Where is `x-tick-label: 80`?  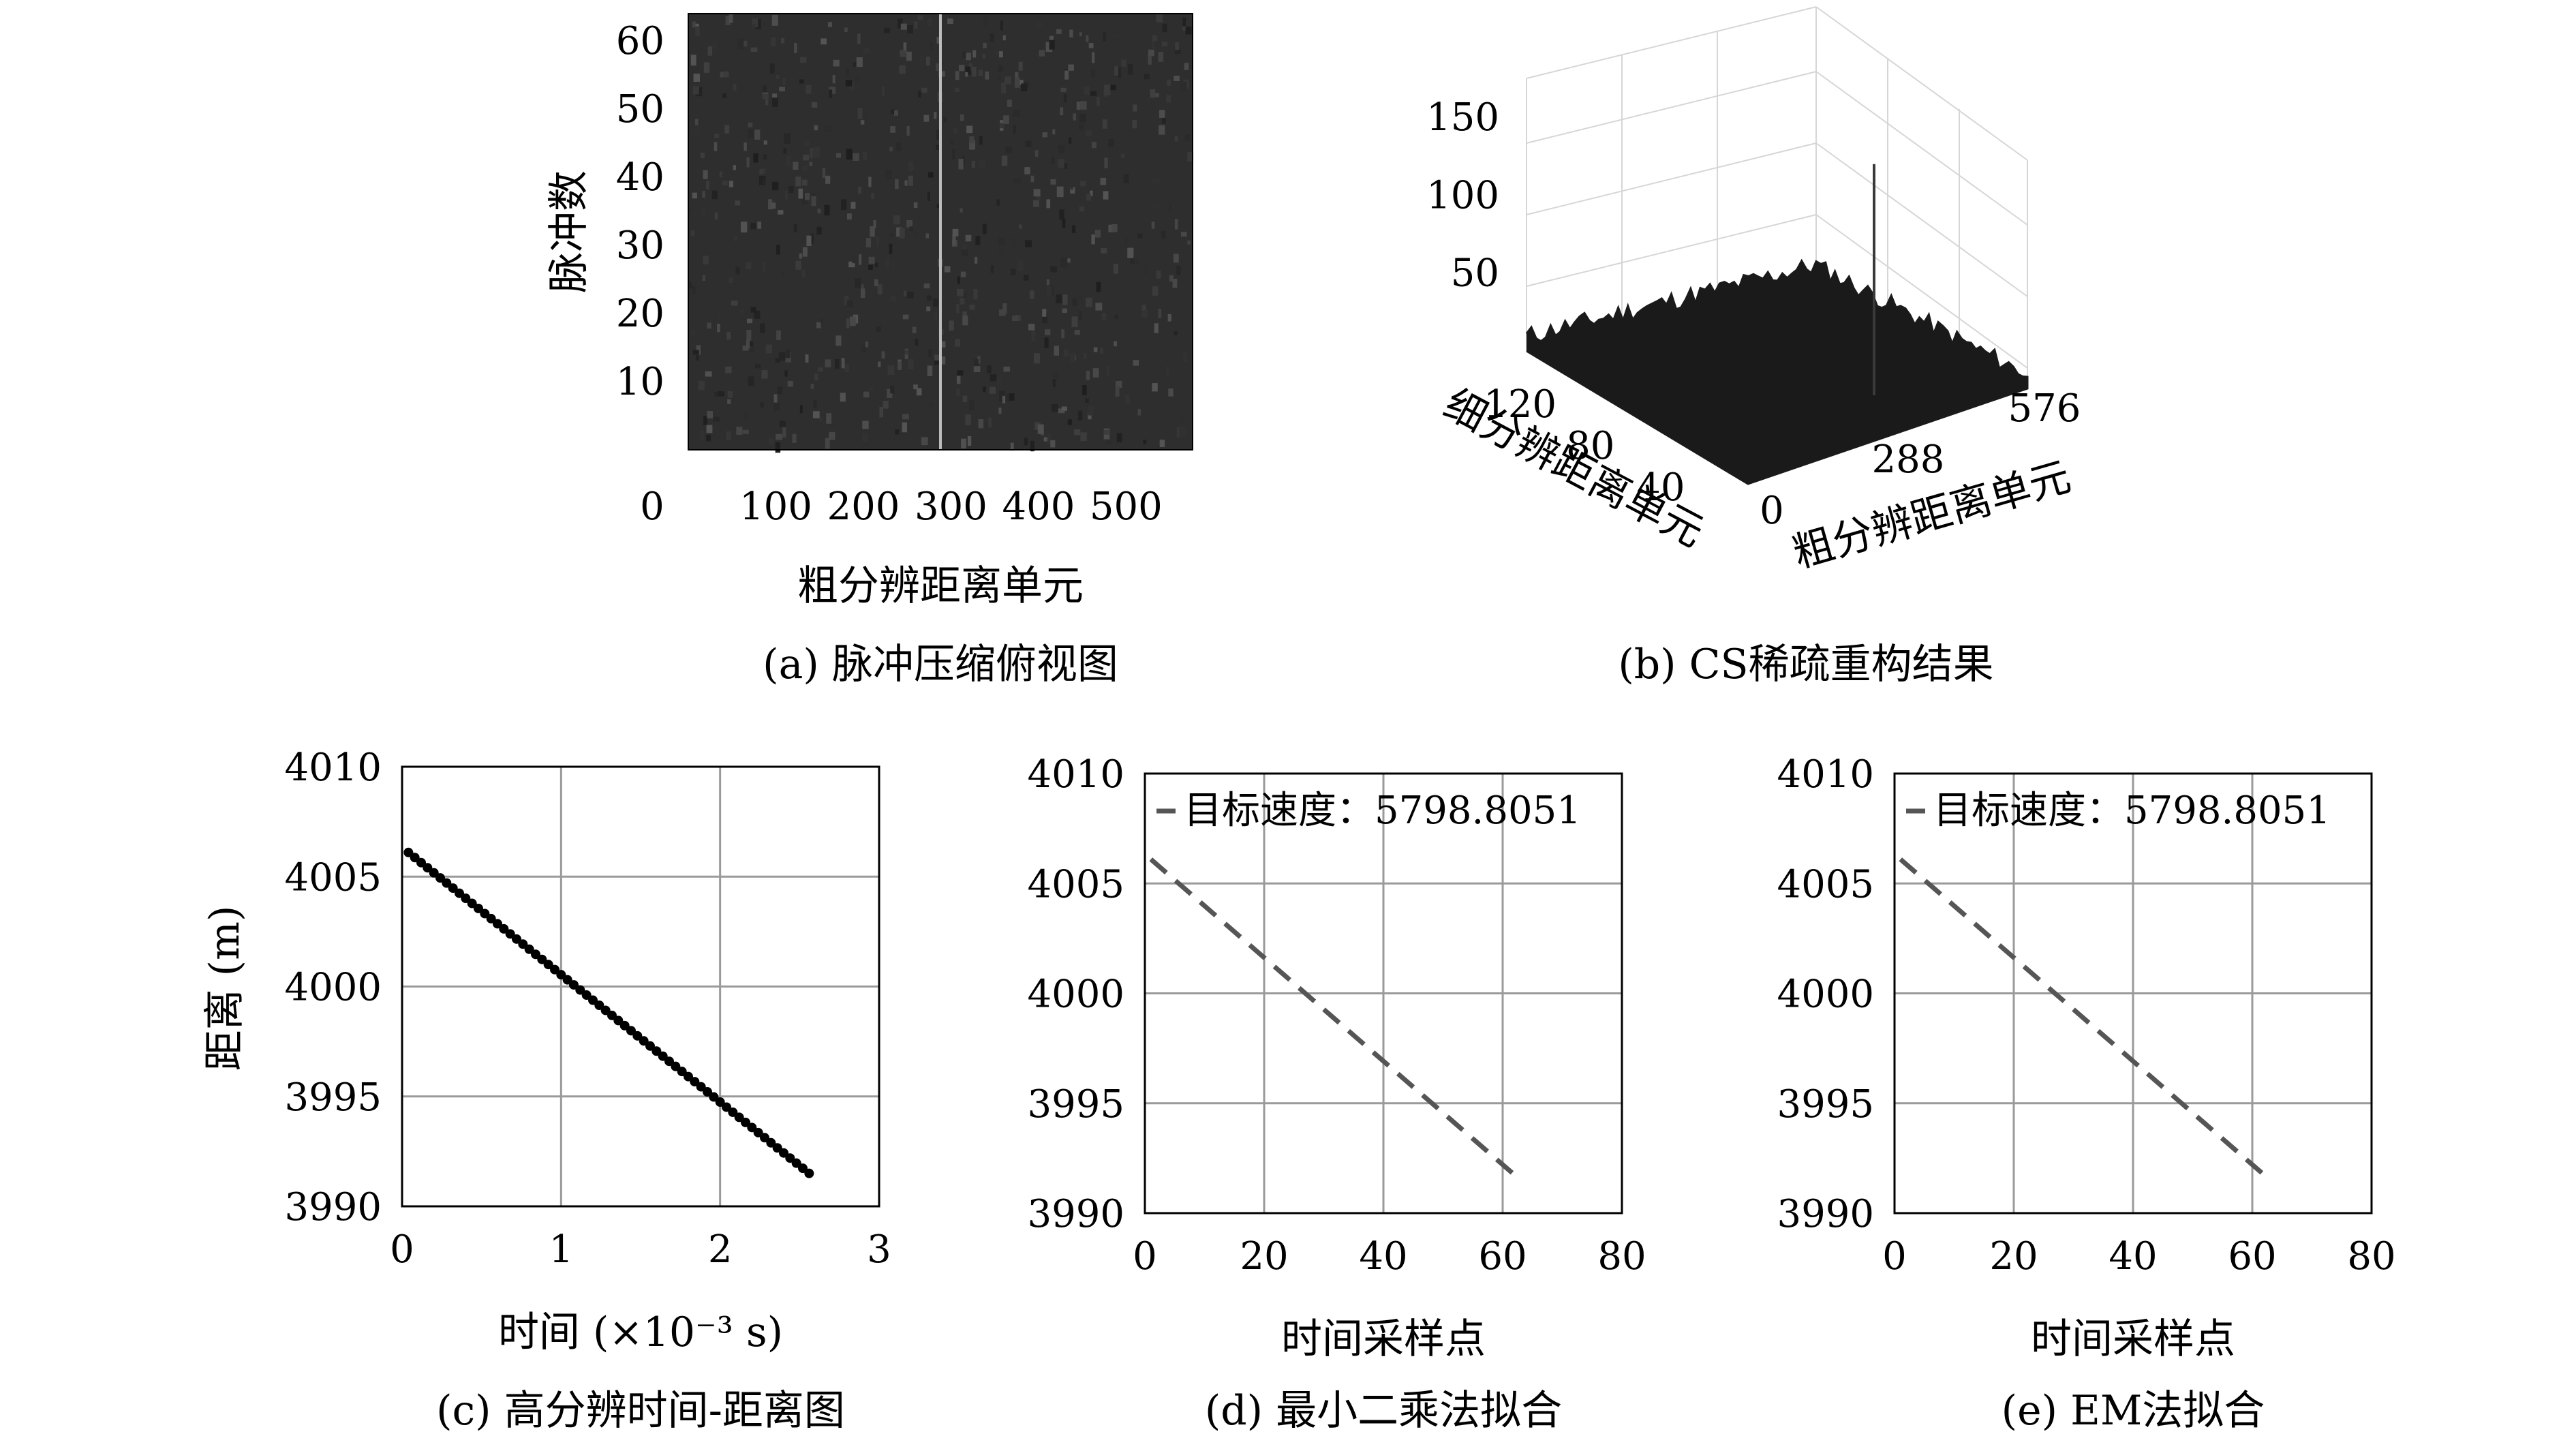
x-tick-label: 80 is located at coordinates (2371, 1256).